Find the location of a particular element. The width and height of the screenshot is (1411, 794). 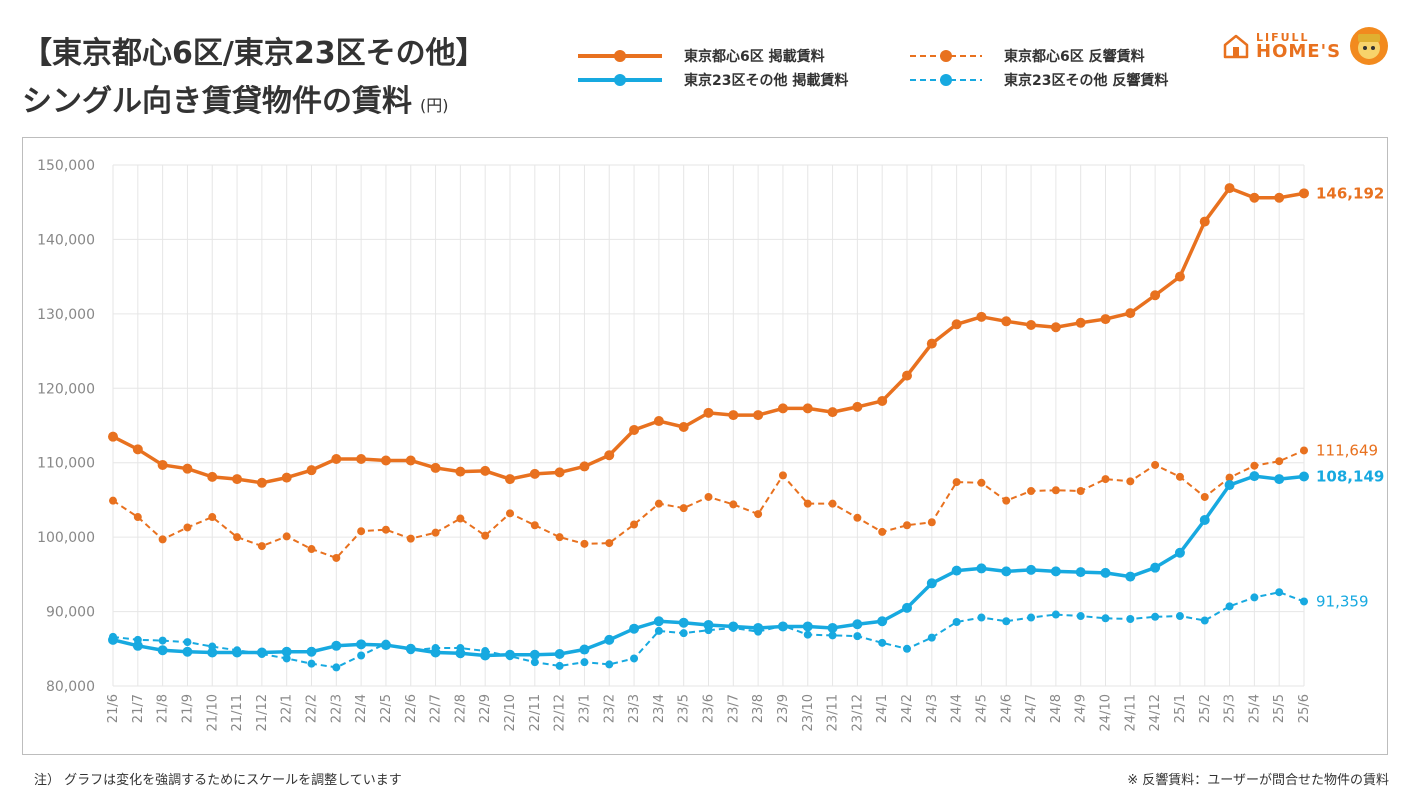

end-value-label-0: 146,192 is located at coordinates (1350, 193).